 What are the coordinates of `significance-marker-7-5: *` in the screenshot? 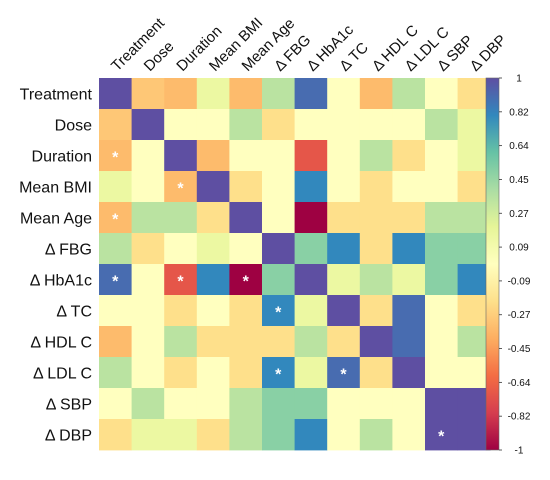 It's located at (278, 313).